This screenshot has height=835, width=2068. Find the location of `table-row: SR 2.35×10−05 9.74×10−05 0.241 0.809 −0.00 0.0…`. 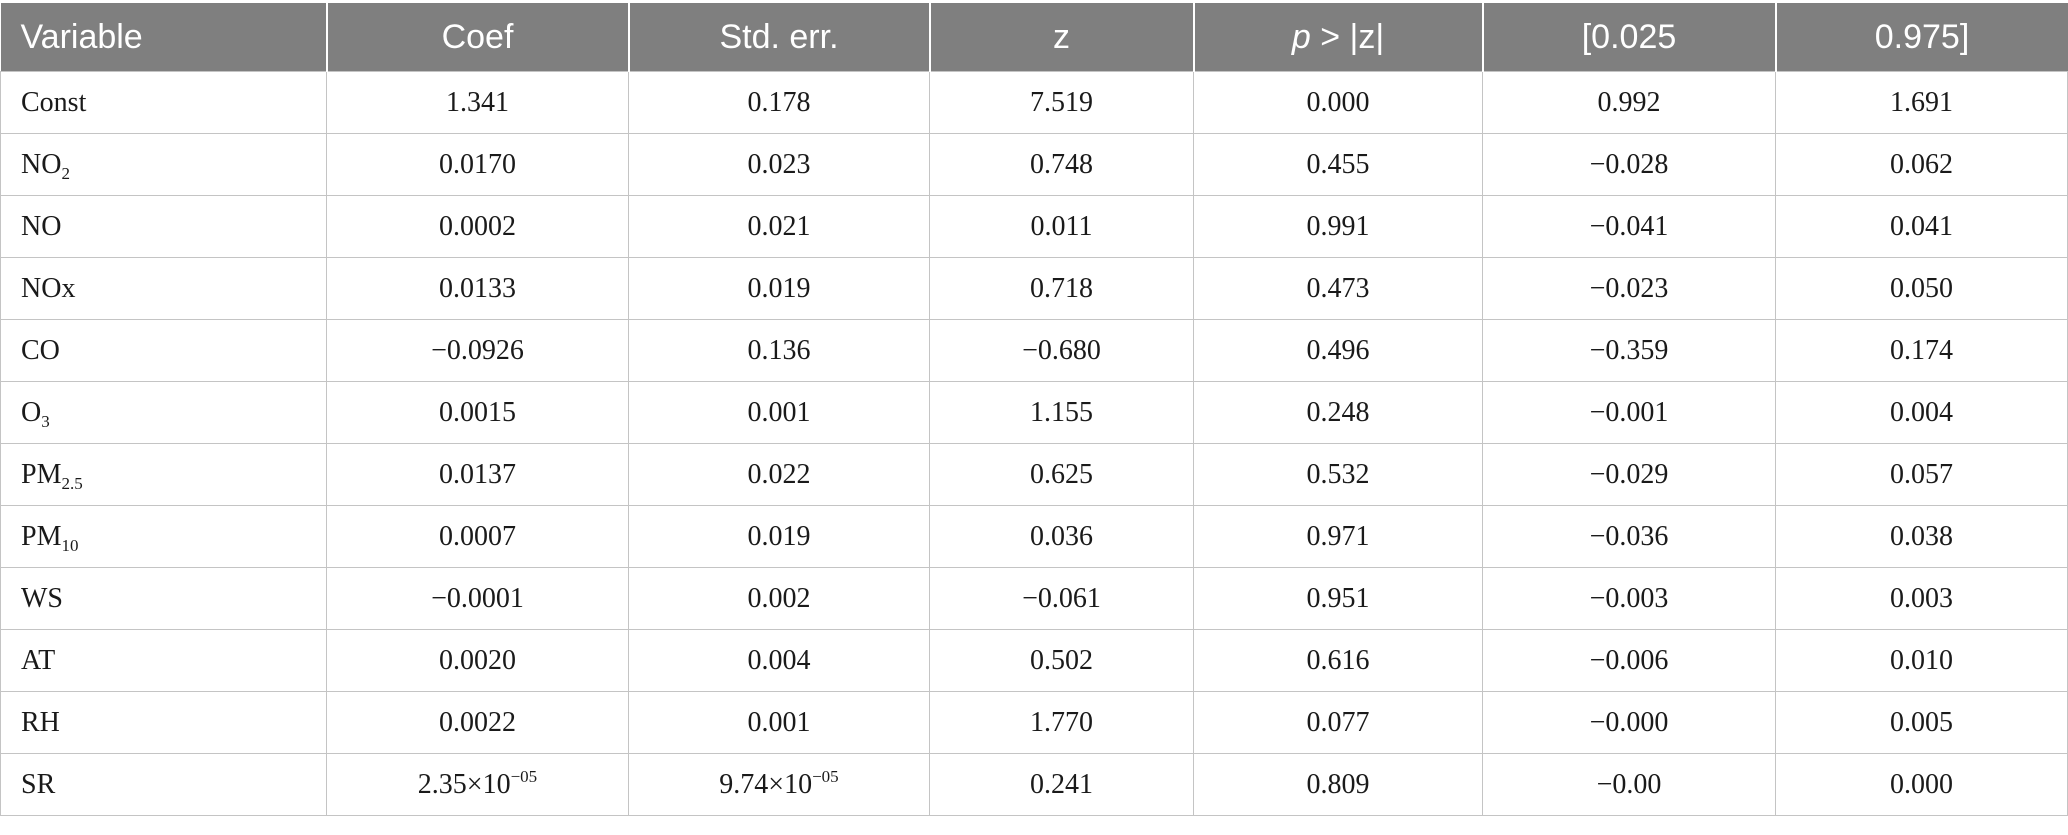

table-row: SR 2.35×10−05 9.74×10−05 0.241 0.809 −0.00 0.0… is located at coordinates (1034, 784).